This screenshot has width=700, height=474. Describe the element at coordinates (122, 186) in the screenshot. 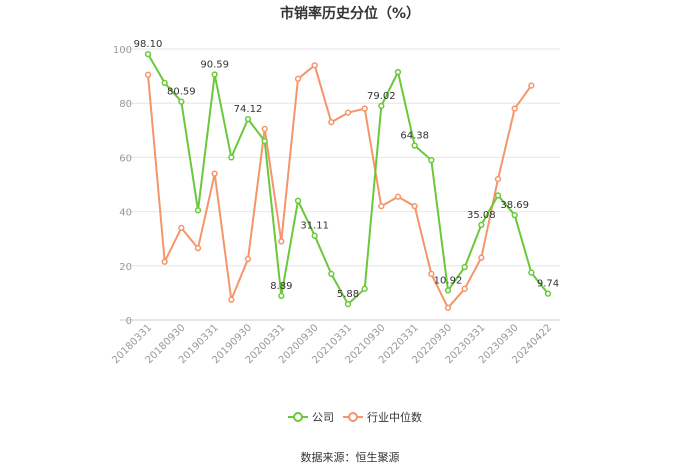

I see `y-axis: 0 20 40 60 80 100` at that location.